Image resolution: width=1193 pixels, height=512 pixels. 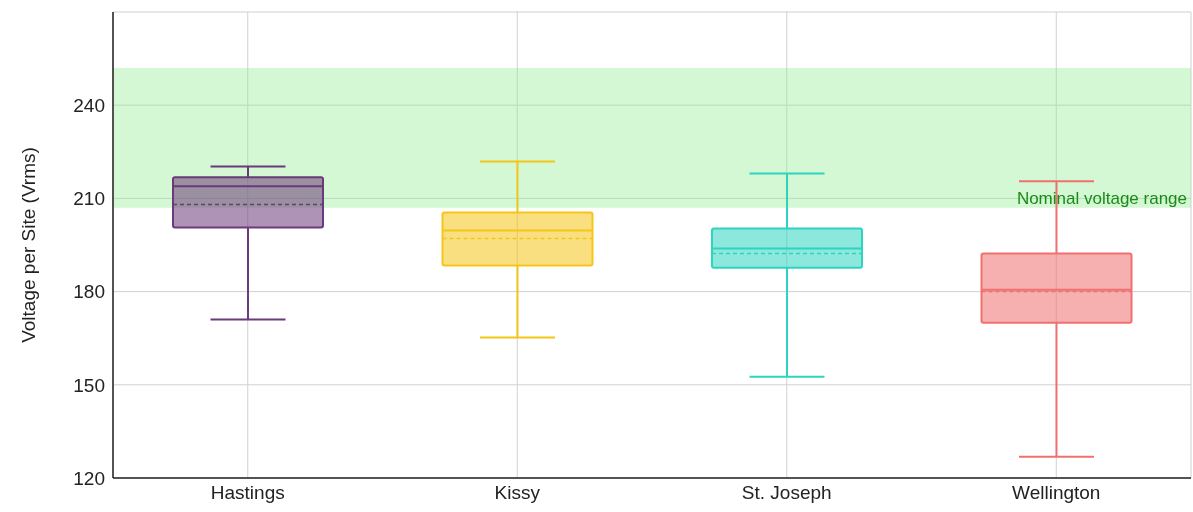 I want to click on x-tick-label: St. Joseph, so click(x=786, y=493).